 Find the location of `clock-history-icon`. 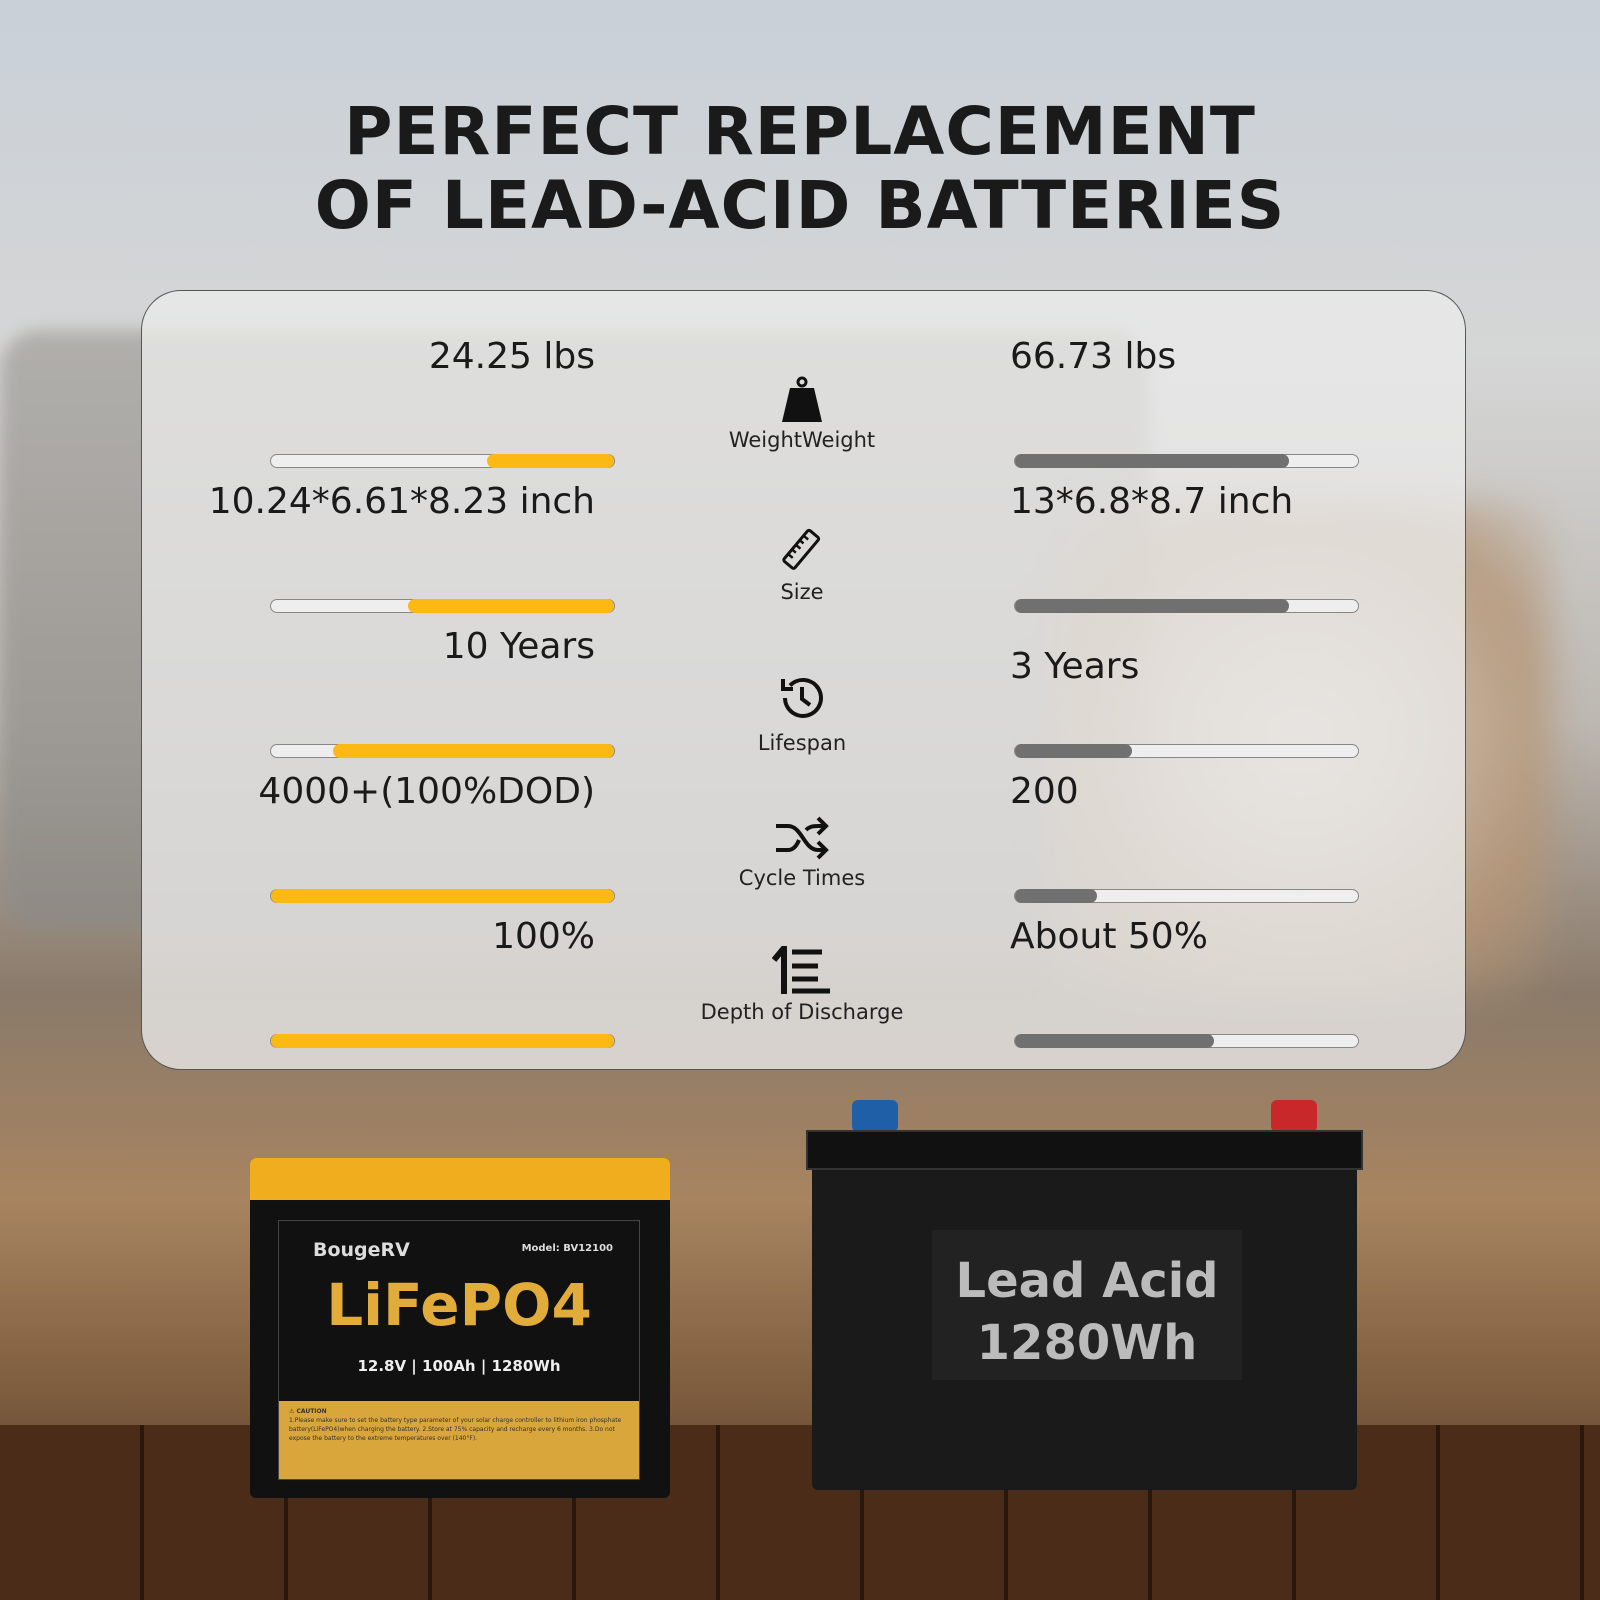

clock-history-icon is located at coordinates (802, 698).